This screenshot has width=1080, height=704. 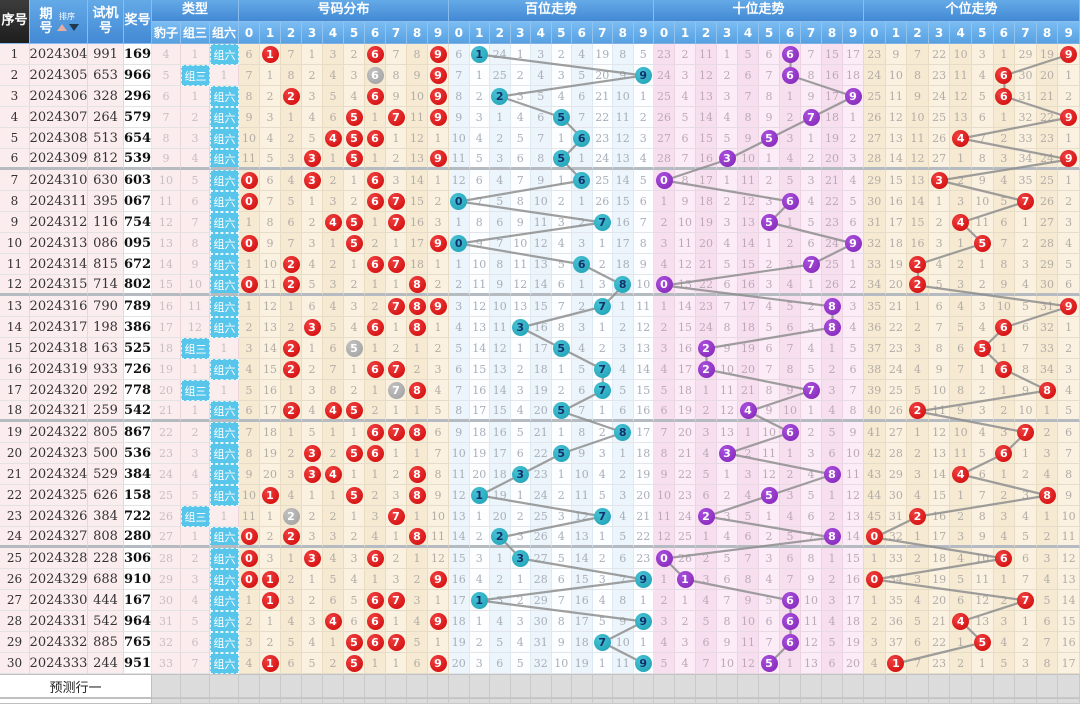 What do you see at coordinates (1004, 432) in the screenshot?
I see `units-cell: 3` at bounding box center [1004, 432].